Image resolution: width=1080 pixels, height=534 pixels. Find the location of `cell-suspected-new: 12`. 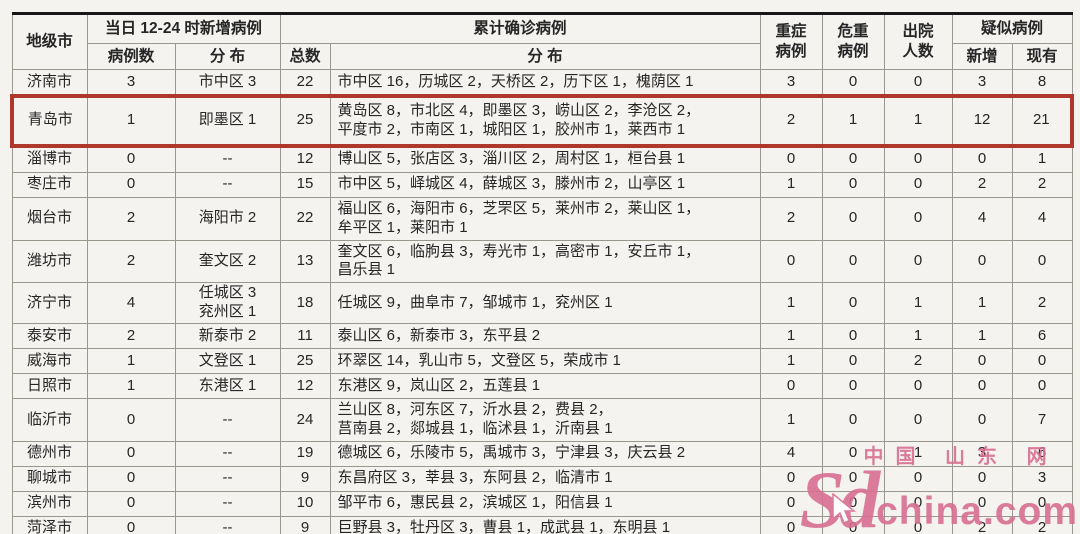

cell-suspected-new: 12 is located at coordinates (982, 121).